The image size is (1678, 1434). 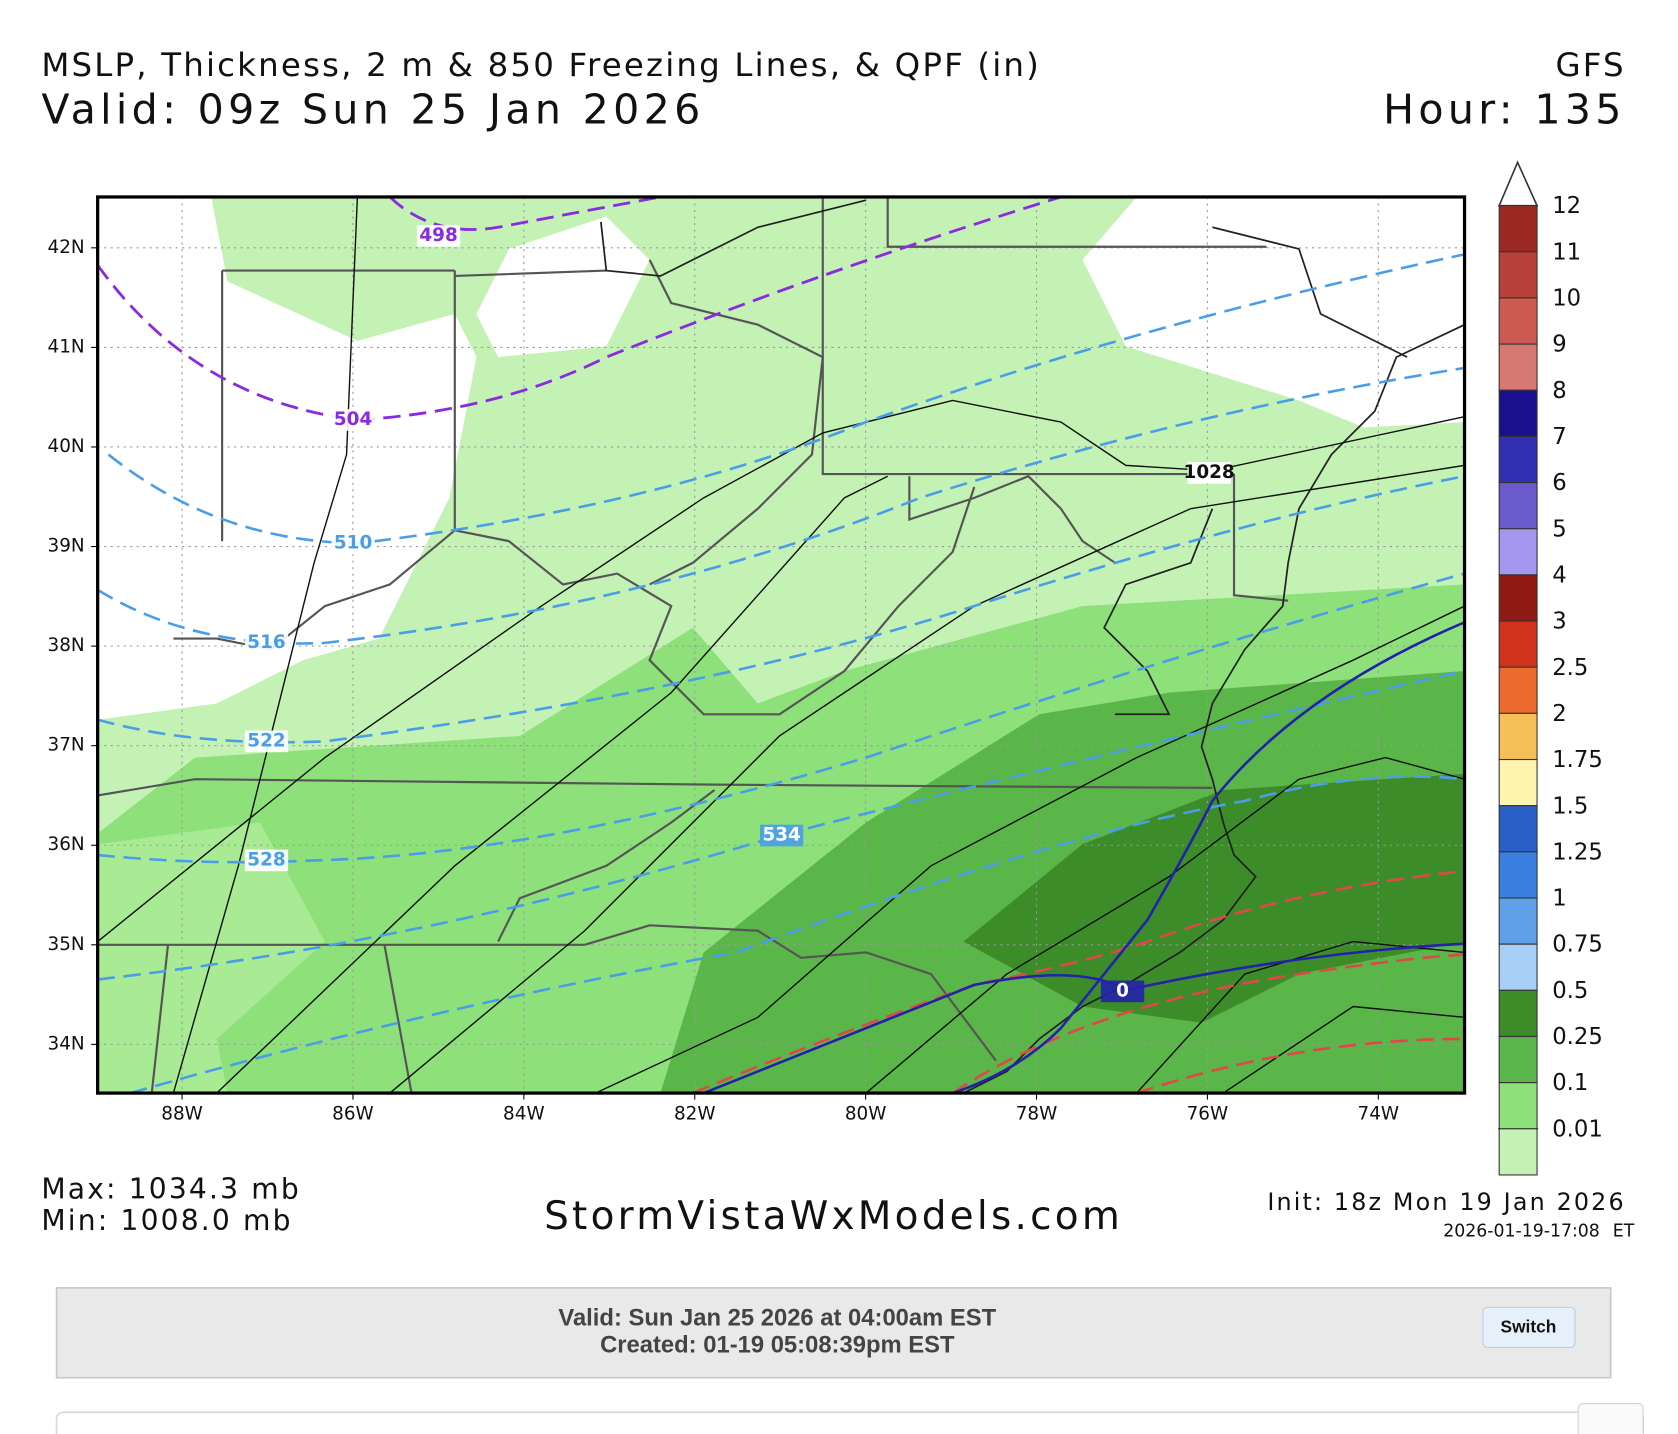 What do you see at coordinates (66, 944) in the screenshot?
I see `lat-label: 35N` at bounding box center [66, 944].